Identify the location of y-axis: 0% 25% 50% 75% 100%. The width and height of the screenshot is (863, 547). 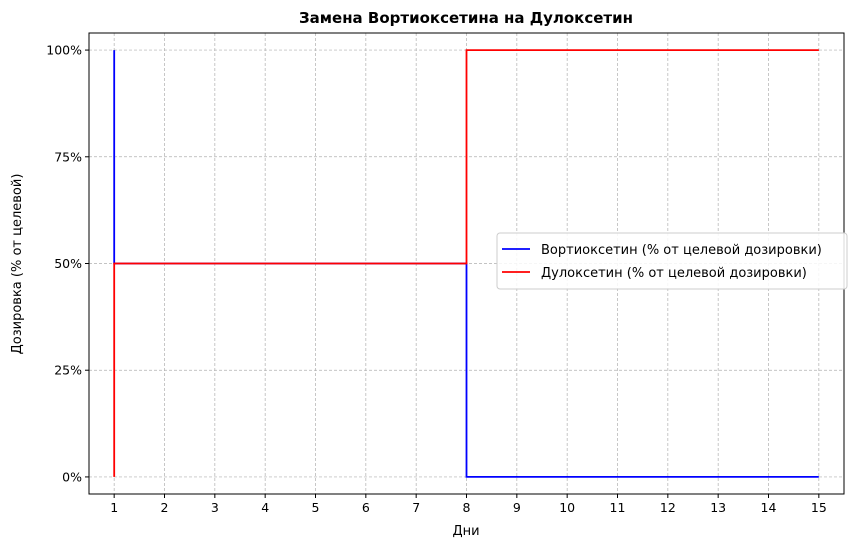
(67, 263).